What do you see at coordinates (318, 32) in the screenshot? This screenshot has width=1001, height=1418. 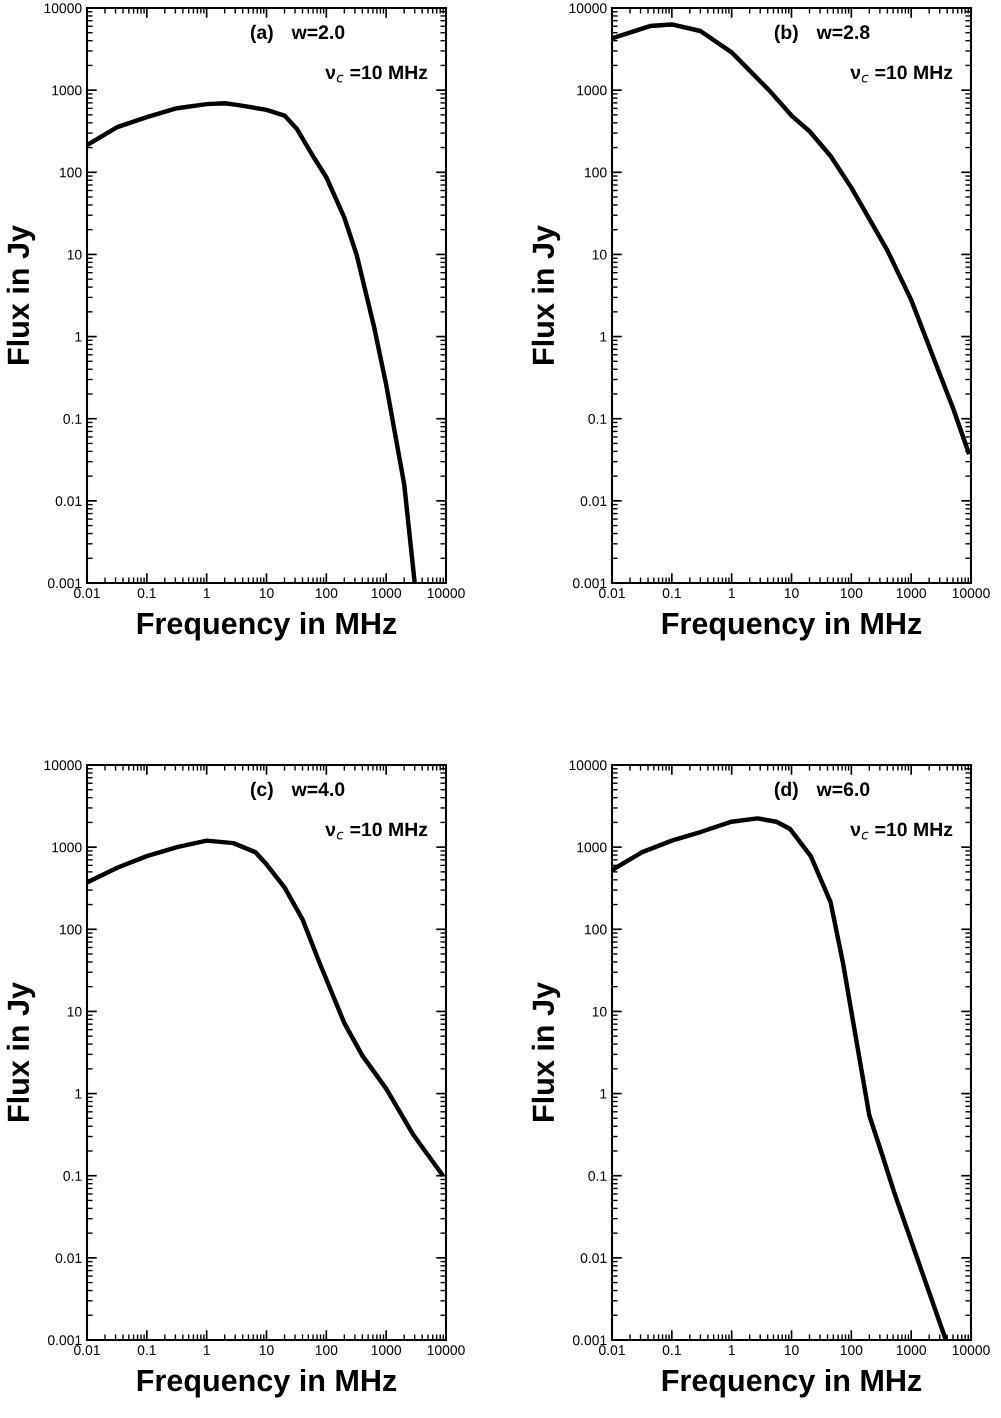 I see `annotation: w=2.0` at bounding box center [318, 32].